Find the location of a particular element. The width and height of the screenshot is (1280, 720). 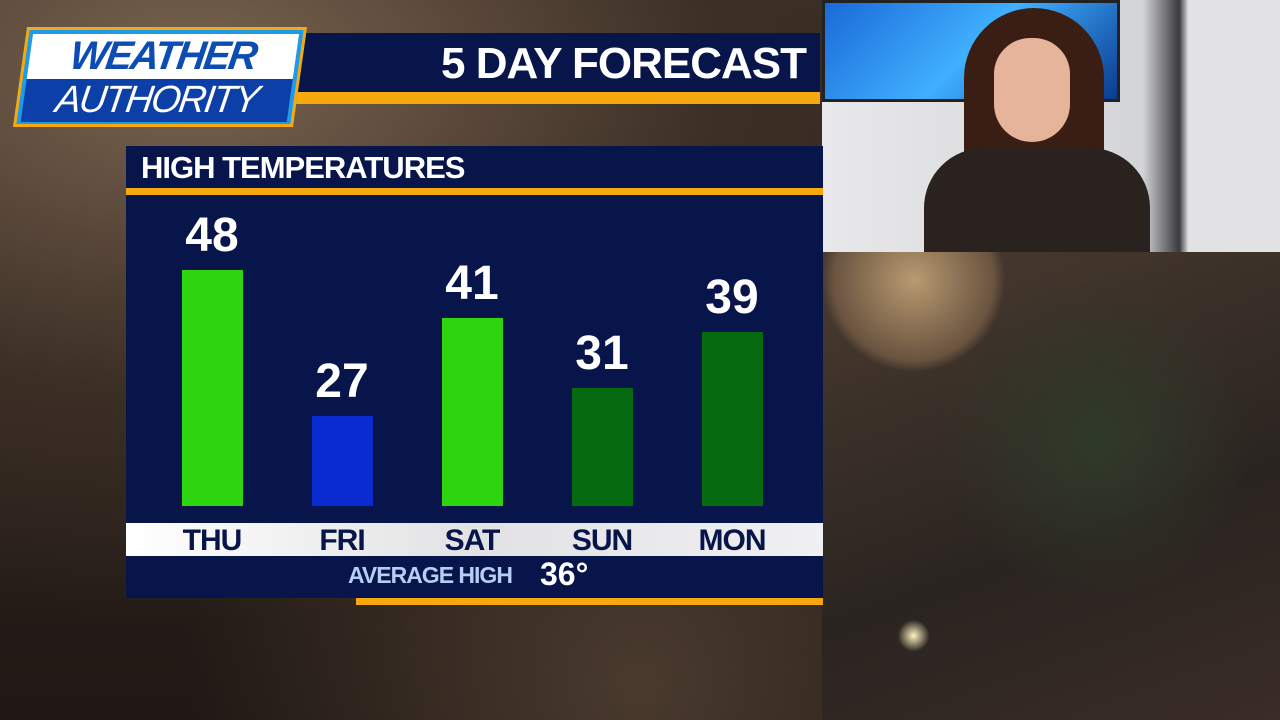

bar-thu is located at coordinates (212, 387).